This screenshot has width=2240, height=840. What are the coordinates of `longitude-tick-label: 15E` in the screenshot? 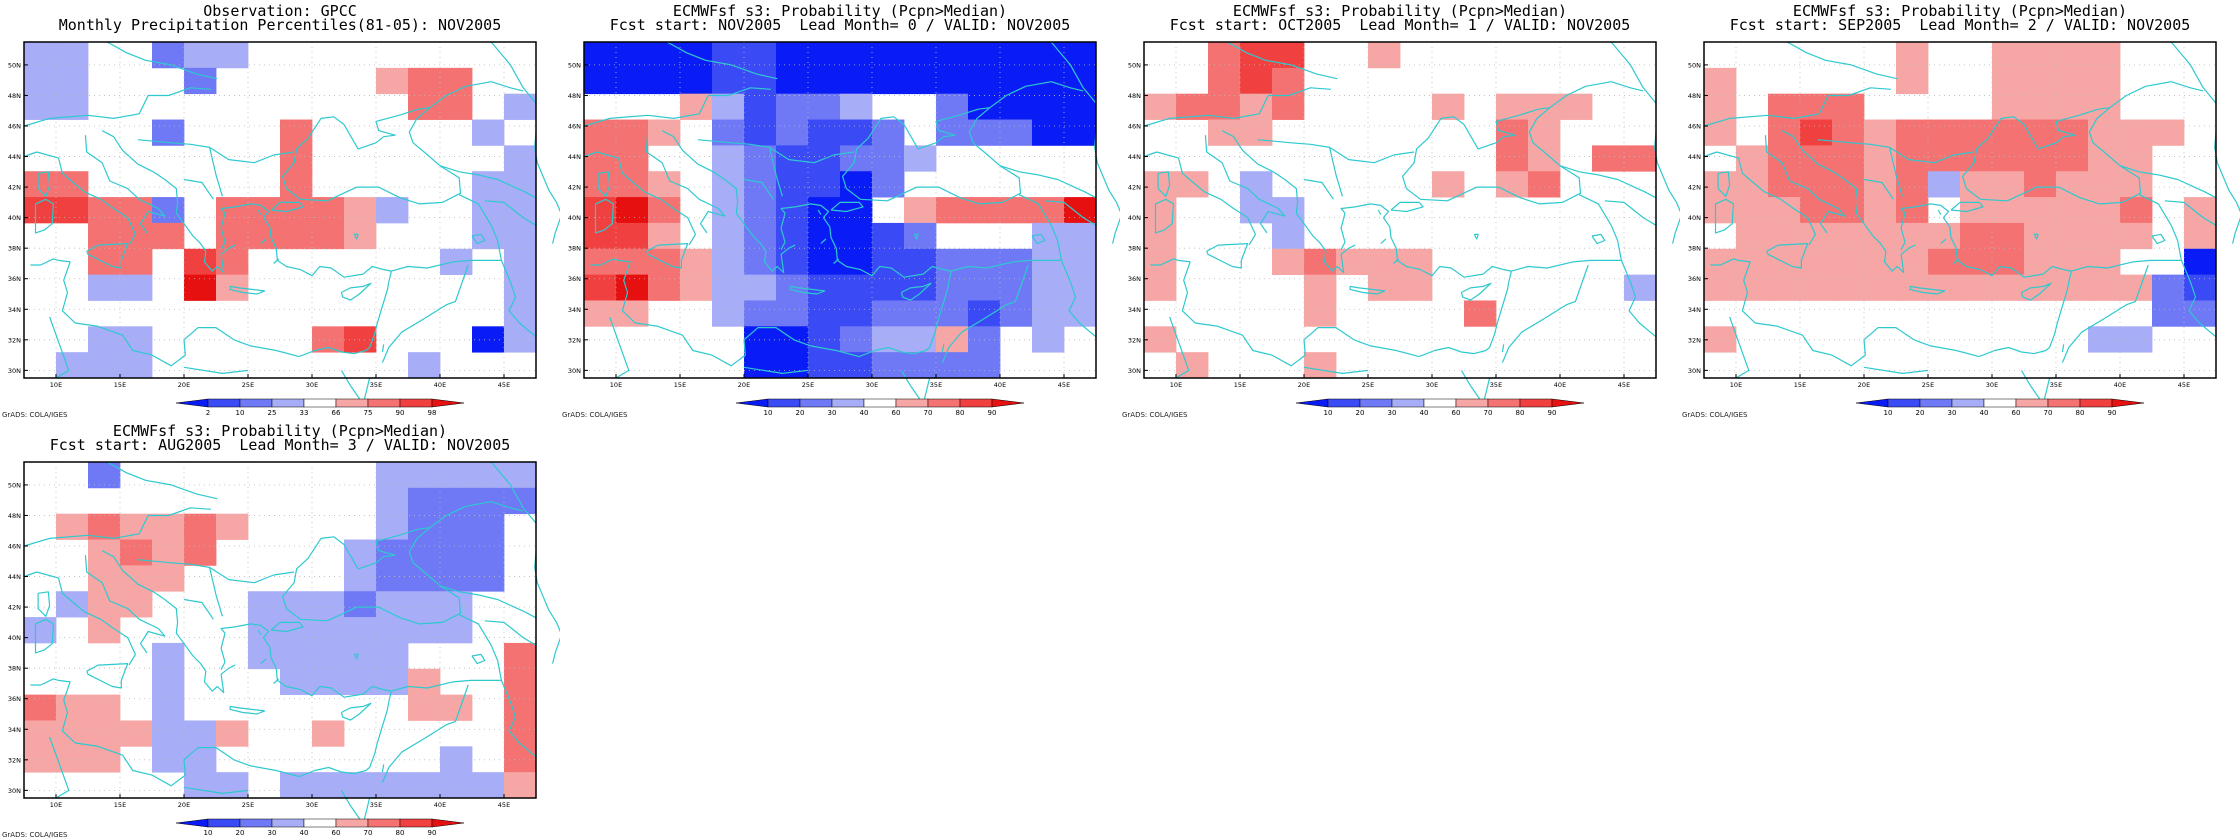 It's located at (680, 385).